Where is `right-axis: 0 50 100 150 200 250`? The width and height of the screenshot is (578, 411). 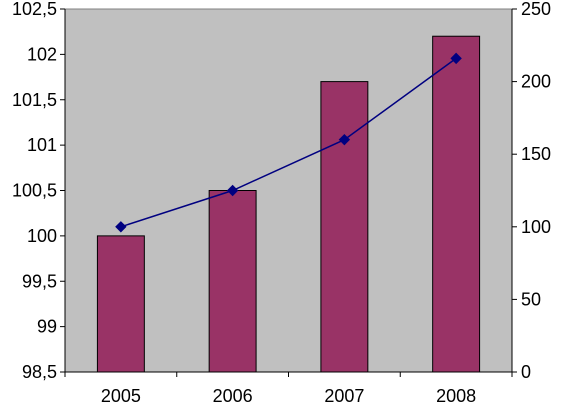 right-axis: 0 50 100 150 200 250 is located at coordinates (531, 191).